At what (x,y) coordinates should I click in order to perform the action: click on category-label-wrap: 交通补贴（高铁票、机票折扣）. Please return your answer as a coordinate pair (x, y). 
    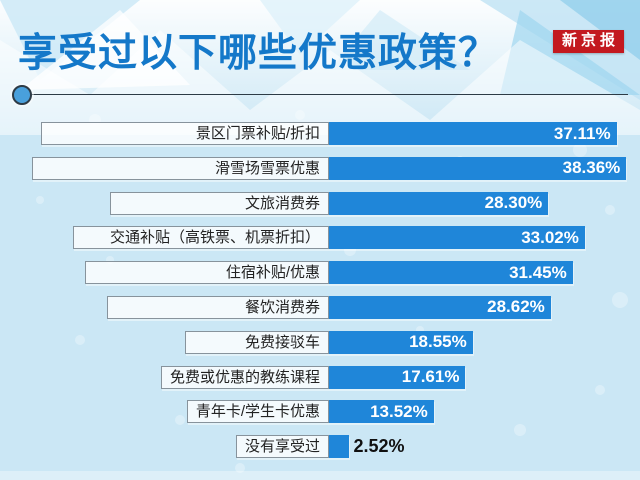
    Looking at the image, I should click on (164, 238).